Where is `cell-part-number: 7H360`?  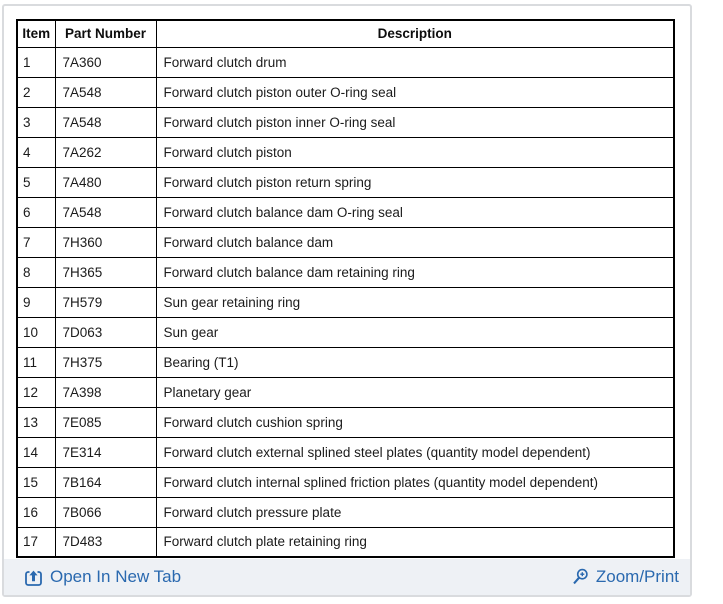 cell-part-number: 7H360 is located at coordinates (105, 242).